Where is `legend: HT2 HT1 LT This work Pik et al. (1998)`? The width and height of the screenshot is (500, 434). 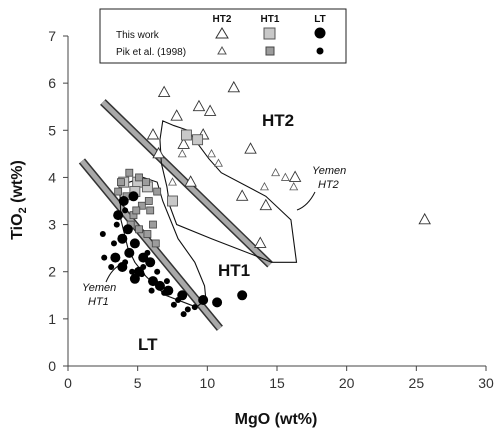 legend: HT2 HT1 LT This work Pik et al. (1998) is located at coordinates (223, 36).